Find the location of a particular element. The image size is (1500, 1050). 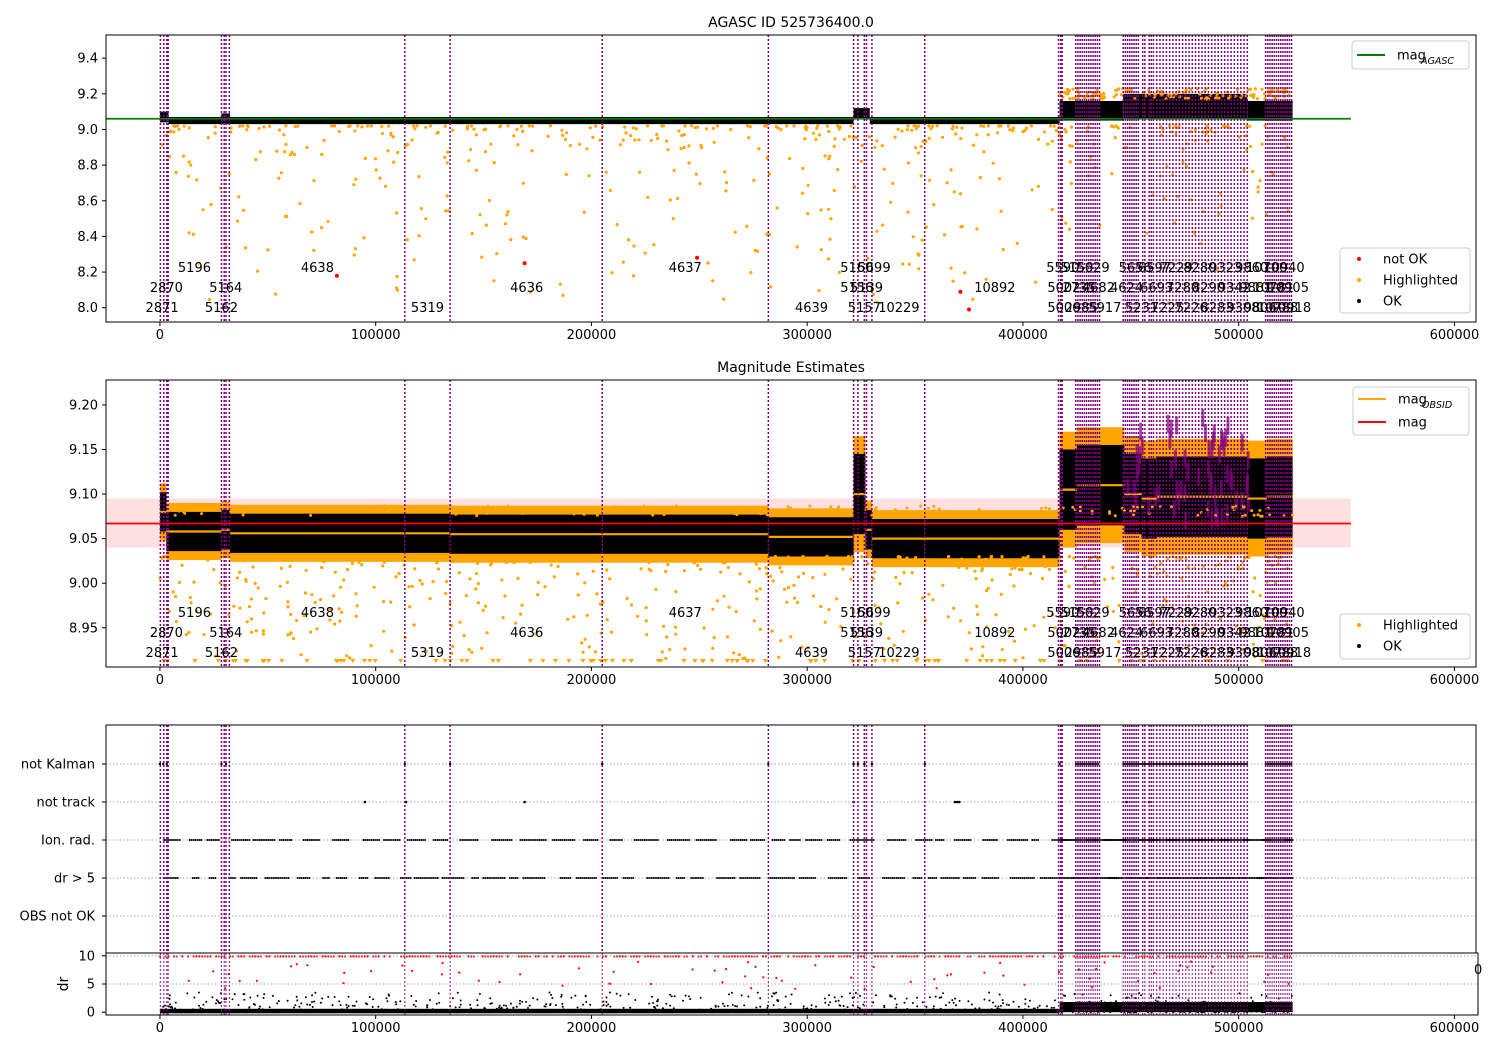

legend-line-label: mag is located at coordinates (1412, 423).